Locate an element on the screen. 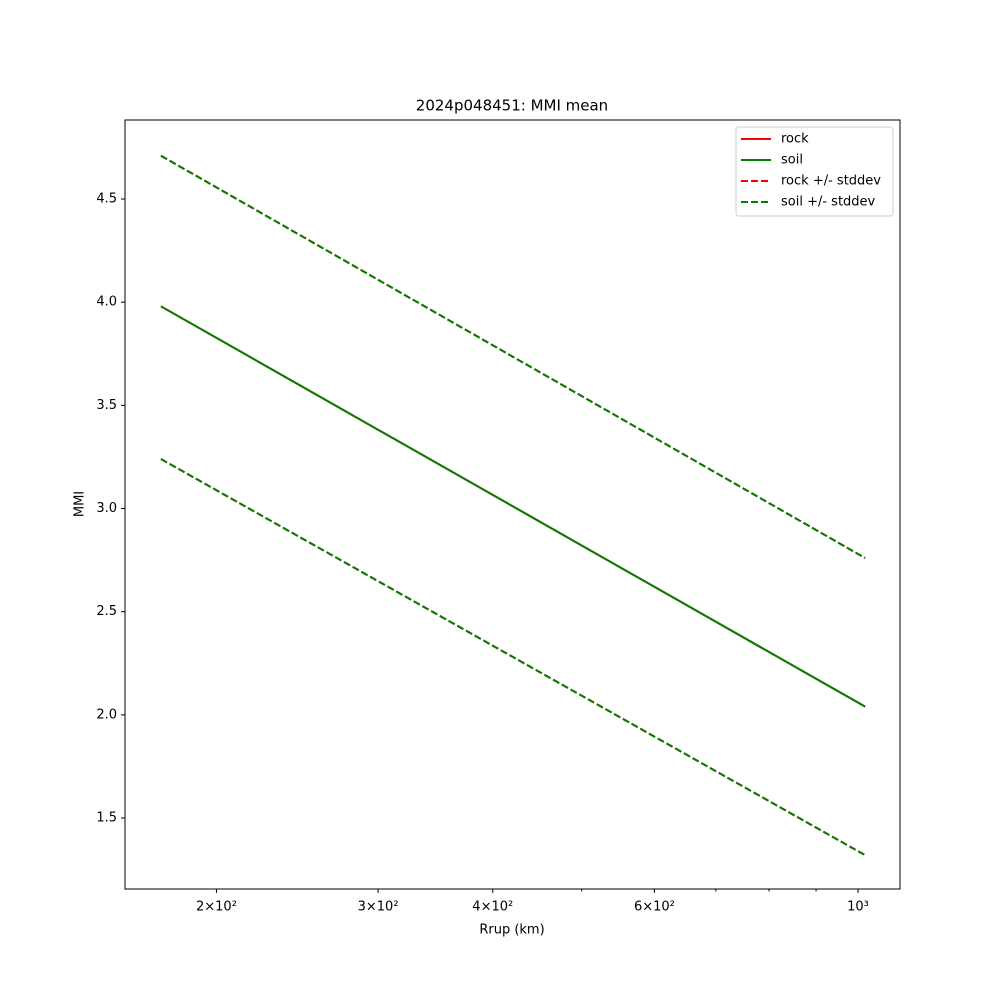 This screenshot has height=1004, width=1000. y-tick-label: 4.5 is located at coordinates (106, 199).